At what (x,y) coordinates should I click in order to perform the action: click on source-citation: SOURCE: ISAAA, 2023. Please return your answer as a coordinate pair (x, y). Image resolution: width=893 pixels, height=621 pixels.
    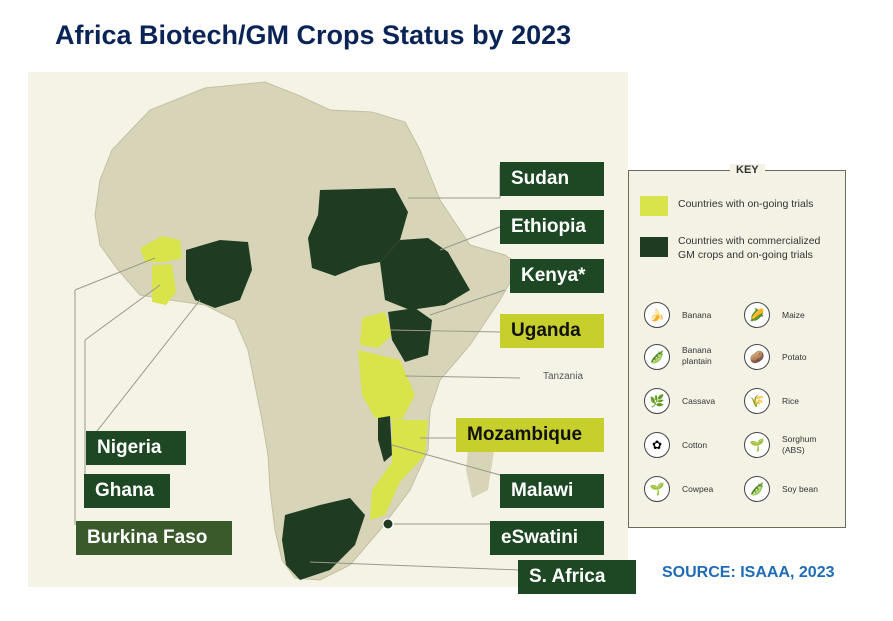
    Looking at the image, I should click on (748, 572).